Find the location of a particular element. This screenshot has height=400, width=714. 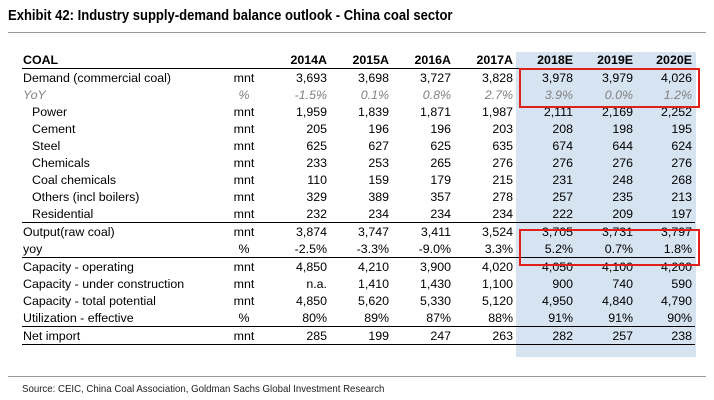

value-cell: 0.1% is located at coordinates (374, 94).